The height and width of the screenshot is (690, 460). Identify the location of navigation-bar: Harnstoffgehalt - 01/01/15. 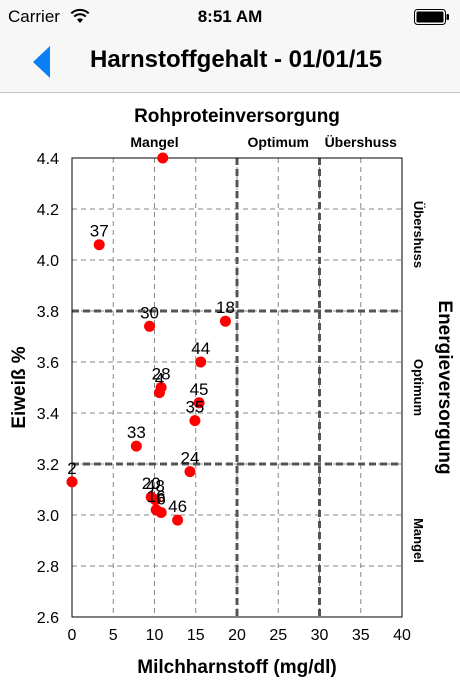
(230, 63).